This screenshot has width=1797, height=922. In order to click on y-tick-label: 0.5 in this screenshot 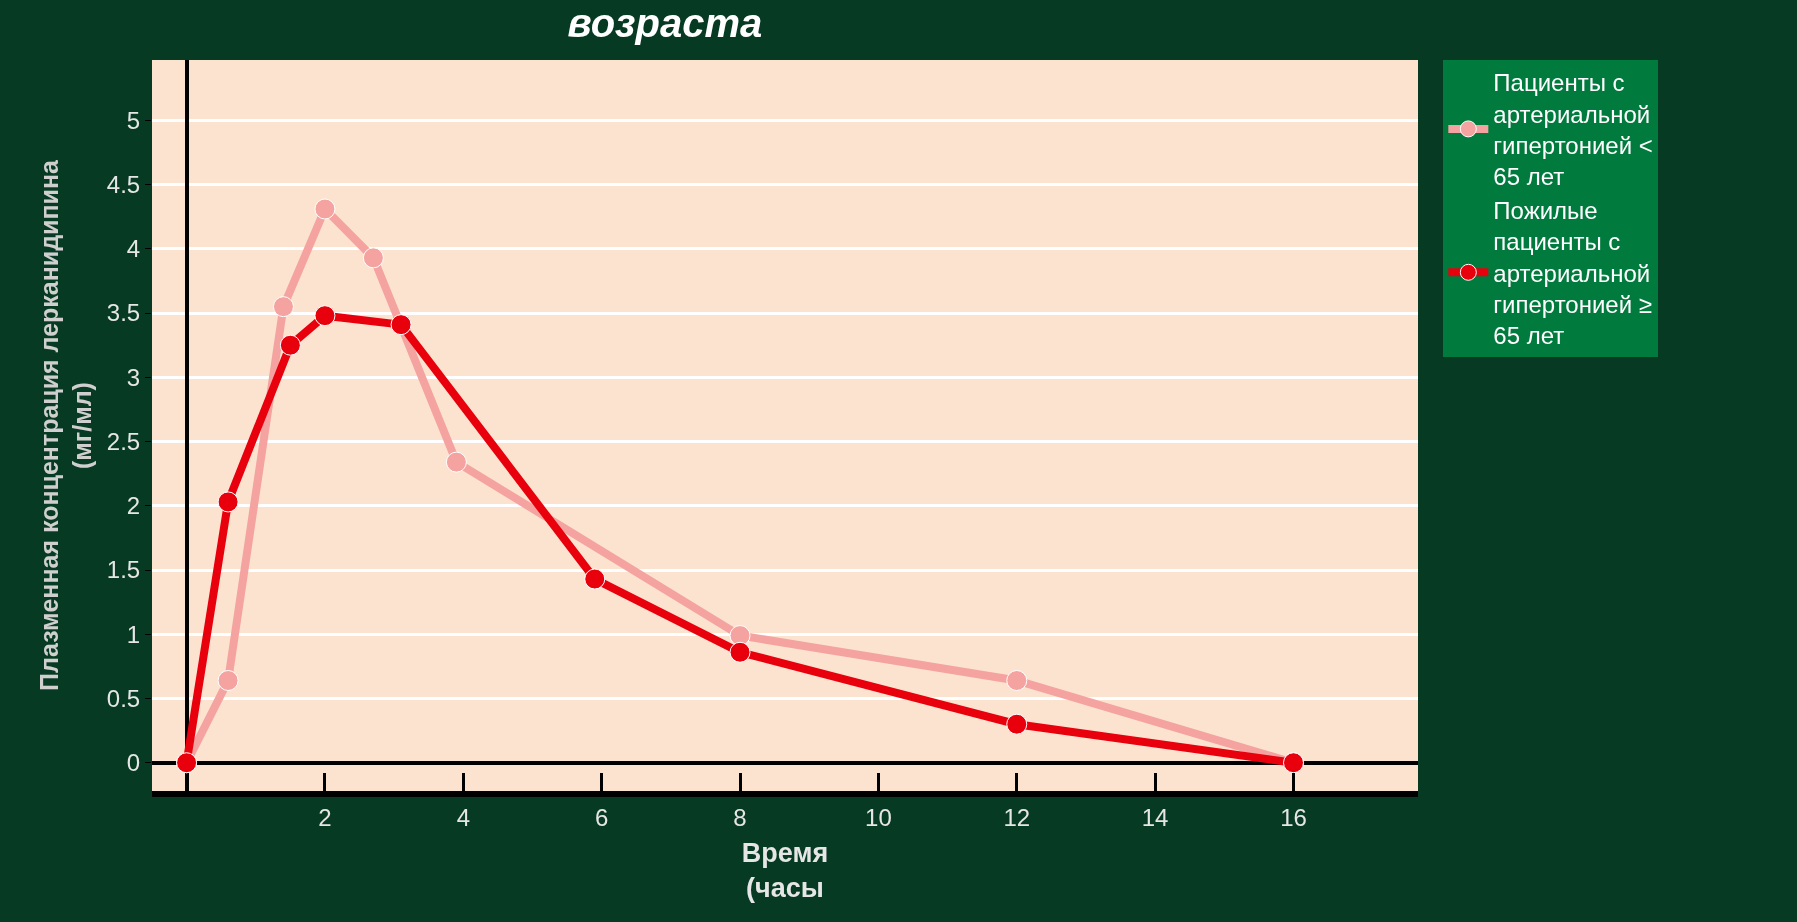, I will do `click(123, 698)`.